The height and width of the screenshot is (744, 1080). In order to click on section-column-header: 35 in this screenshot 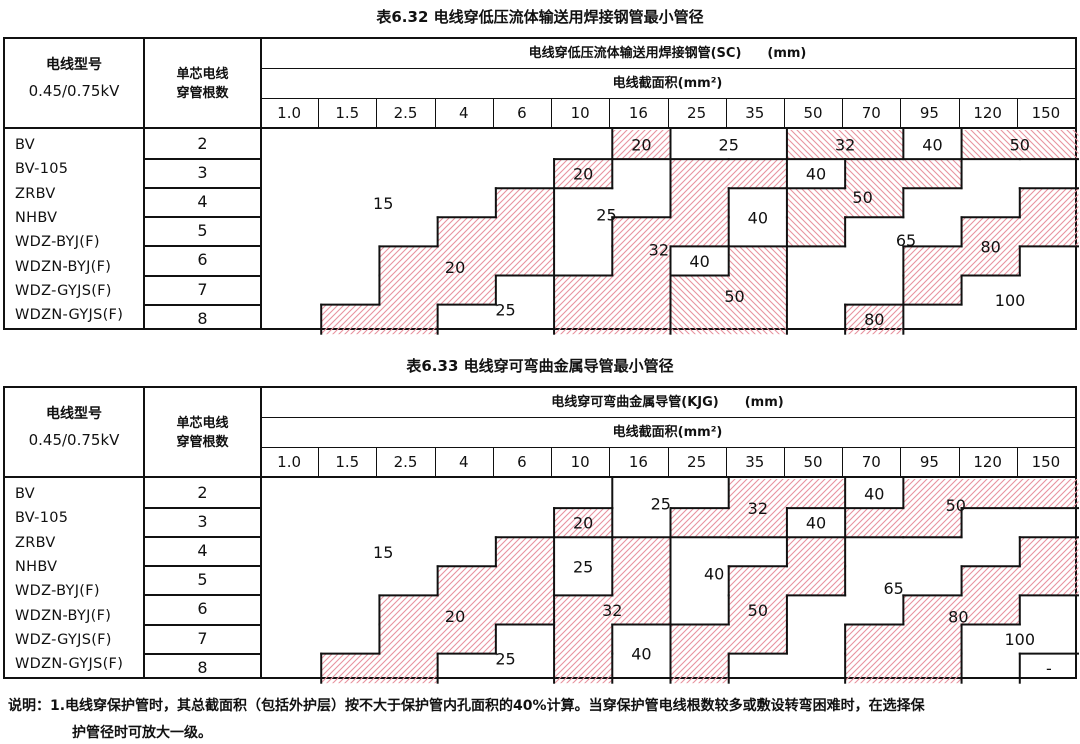, I will do `click(755, 112)`.